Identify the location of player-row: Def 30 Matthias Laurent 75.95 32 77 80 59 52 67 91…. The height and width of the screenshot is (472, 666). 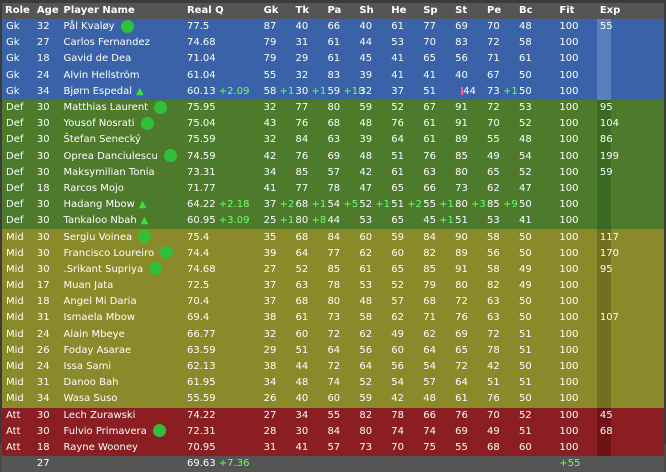
(333, 108).